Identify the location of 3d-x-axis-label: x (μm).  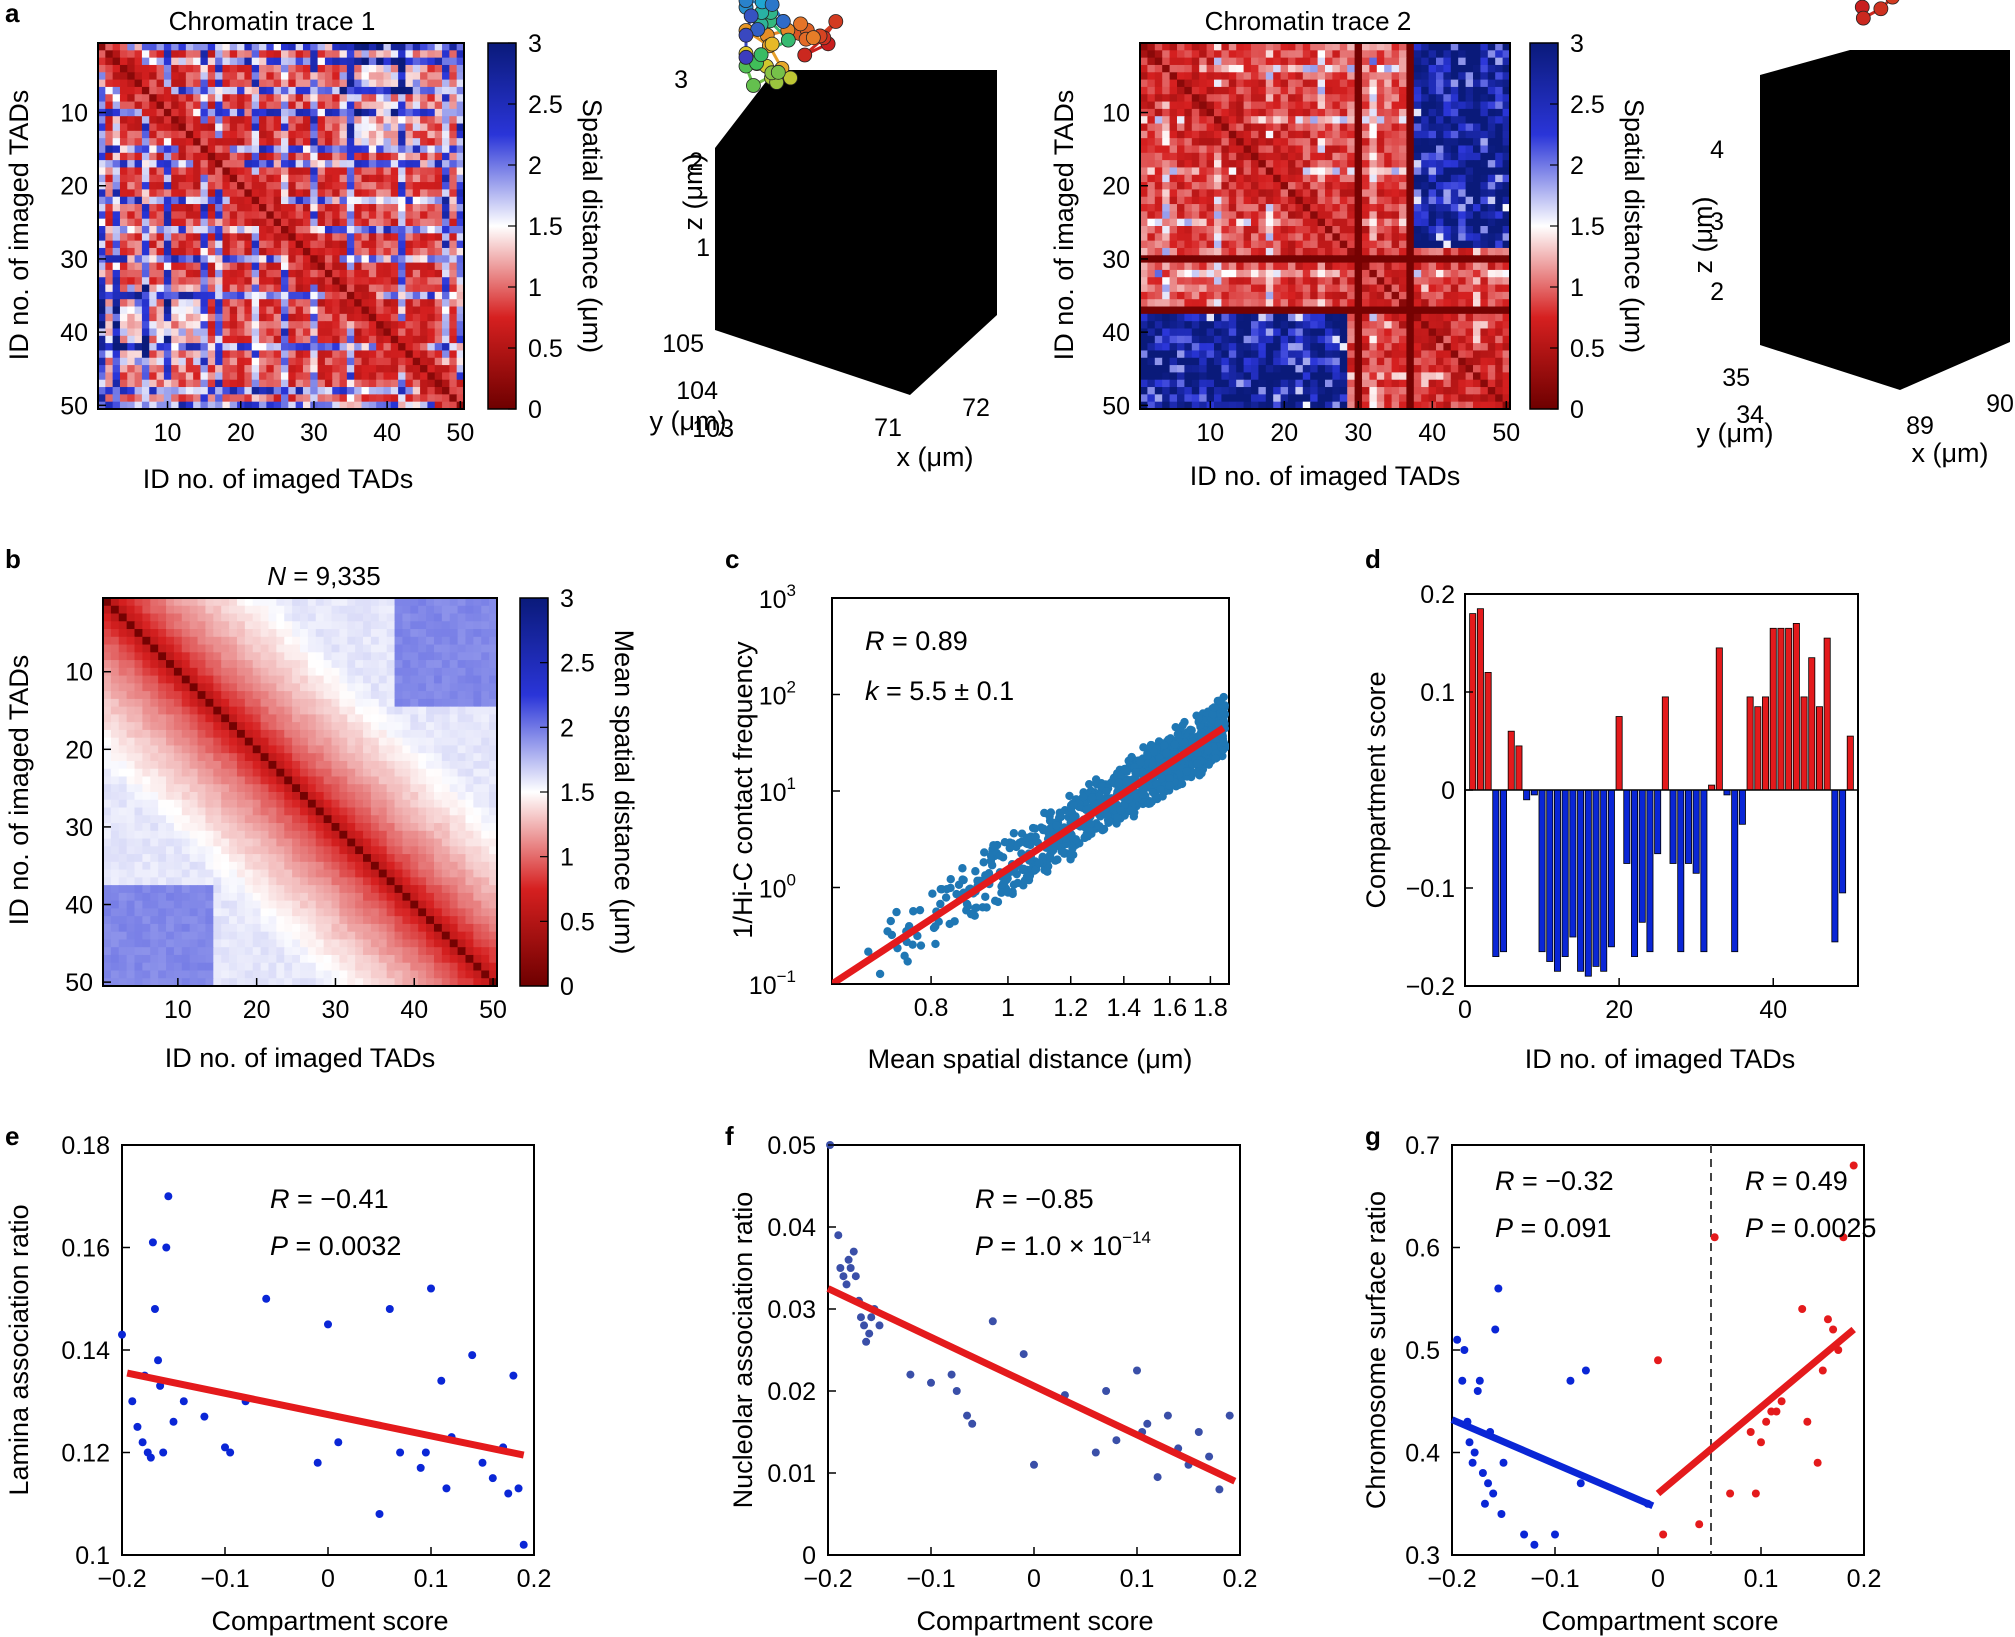
(934, 457).